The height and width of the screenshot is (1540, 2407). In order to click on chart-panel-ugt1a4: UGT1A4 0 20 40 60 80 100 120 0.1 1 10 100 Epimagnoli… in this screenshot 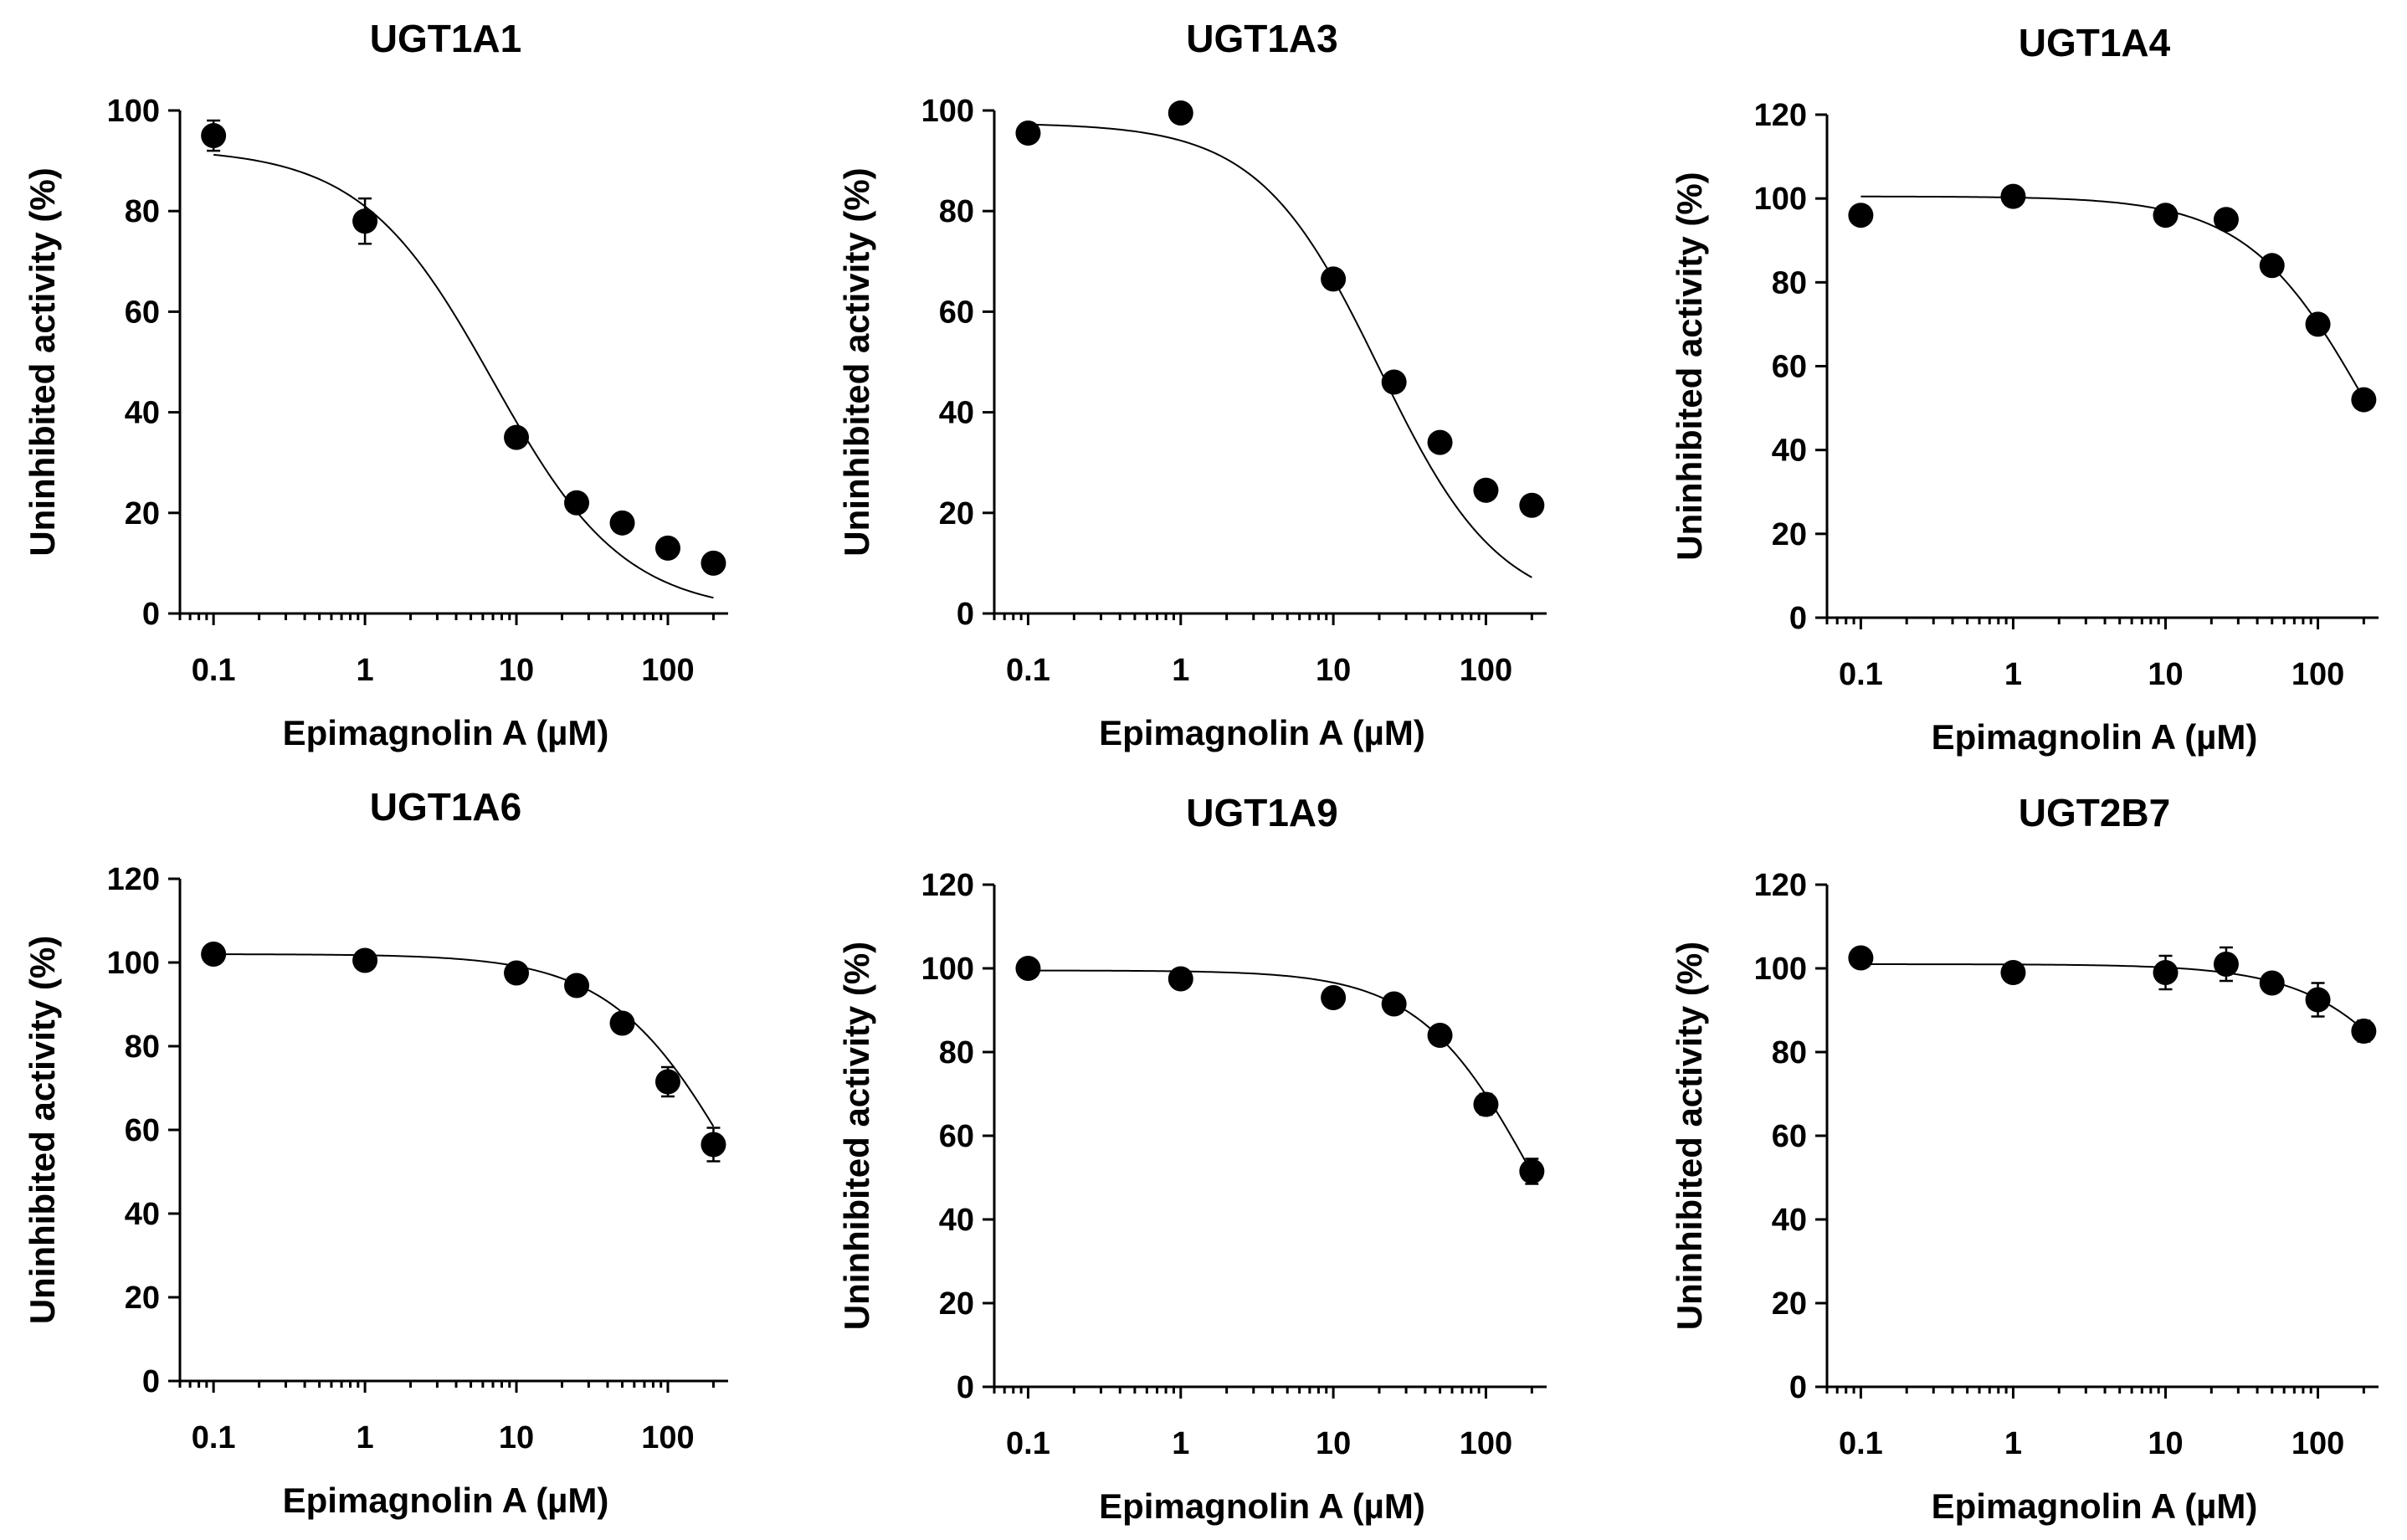, I will do `click(2024, 389)`.